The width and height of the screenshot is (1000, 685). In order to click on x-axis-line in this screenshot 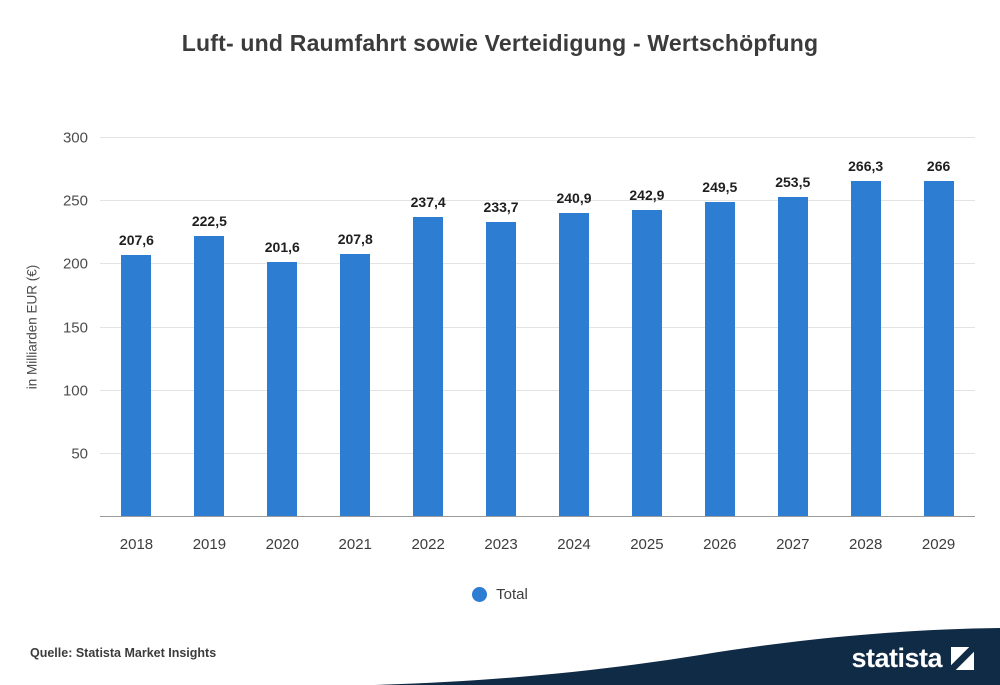, I will do `click(537, 516)`.